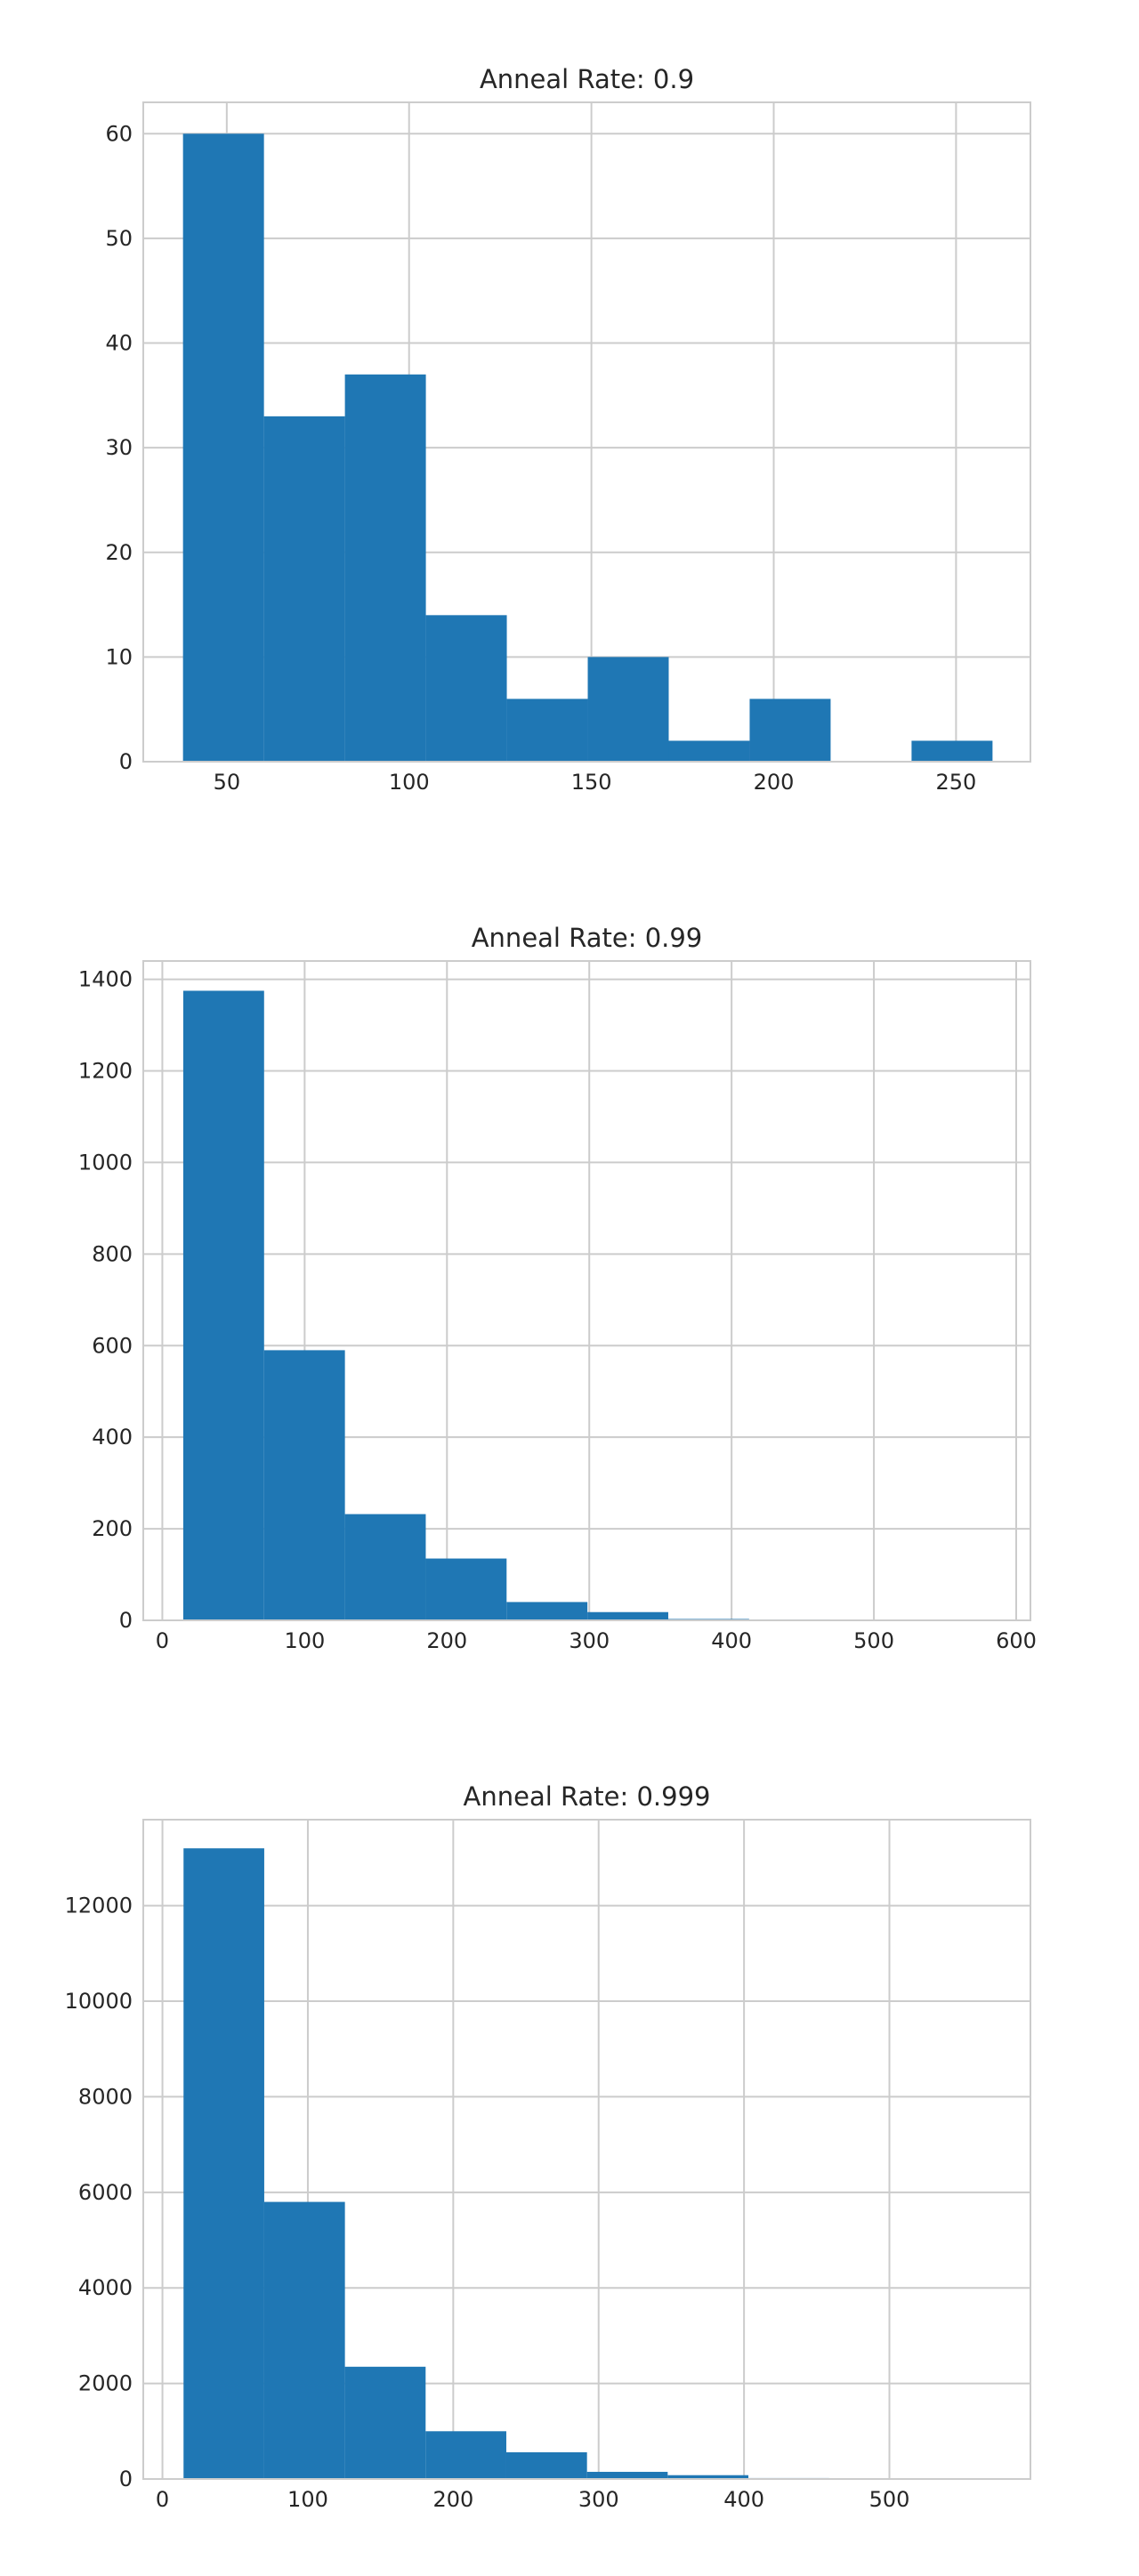 This screenshot has width=1139, height=2576. Describe the element at coordinates (592, 782) in the screenshot. I see `x-tick-label: 150` at that location.